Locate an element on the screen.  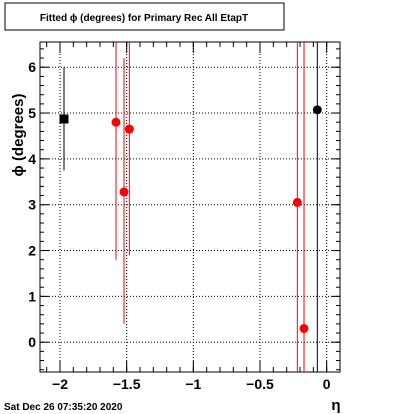
timestamp: Sat Dec 26 07:35:20 2020 is located at coordinates (63, 407).